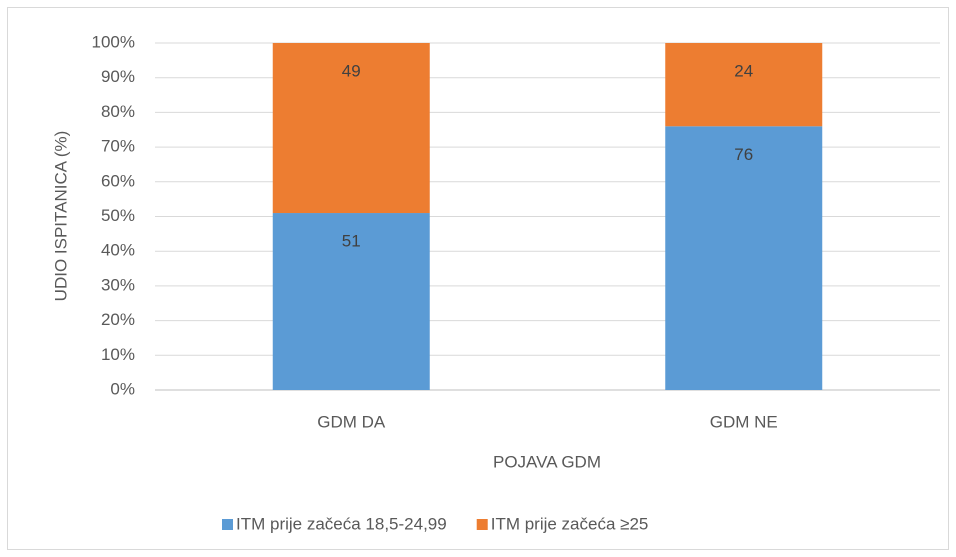  Describe the element at coordinates (118, 284) in the screenshot. I see `y-tick-label: 30%` at that location.